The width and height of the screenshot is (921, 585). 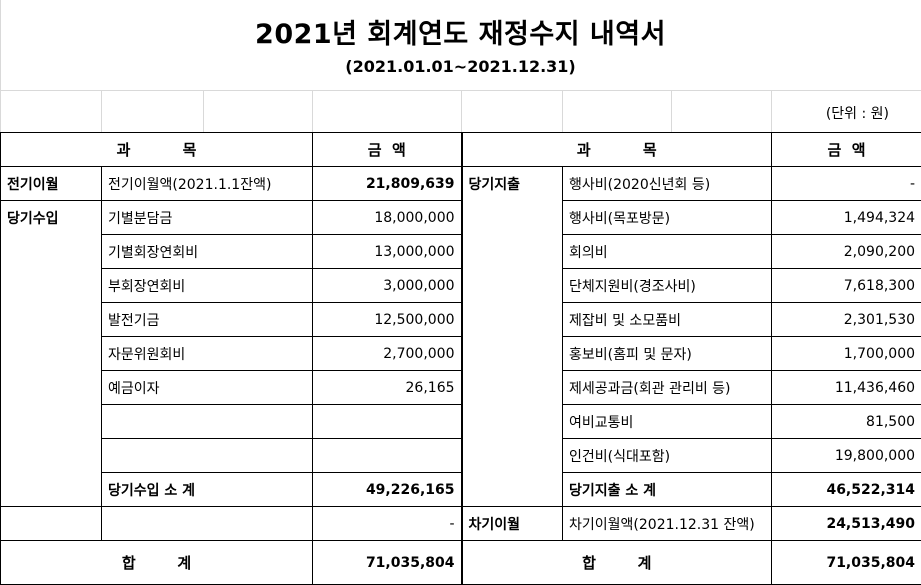 What do you see at coordinates (387, 320) in the screenshot?
I see `left-amount: 12,500,000` at bounding box center [387, 320].